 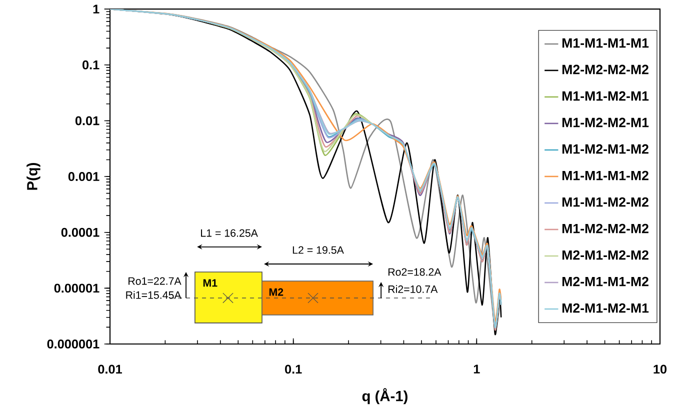 What do you see at coordinates (660, 369) in the screenshot?
I see `x-tick-label: 10` at bounding box center [660, 369].